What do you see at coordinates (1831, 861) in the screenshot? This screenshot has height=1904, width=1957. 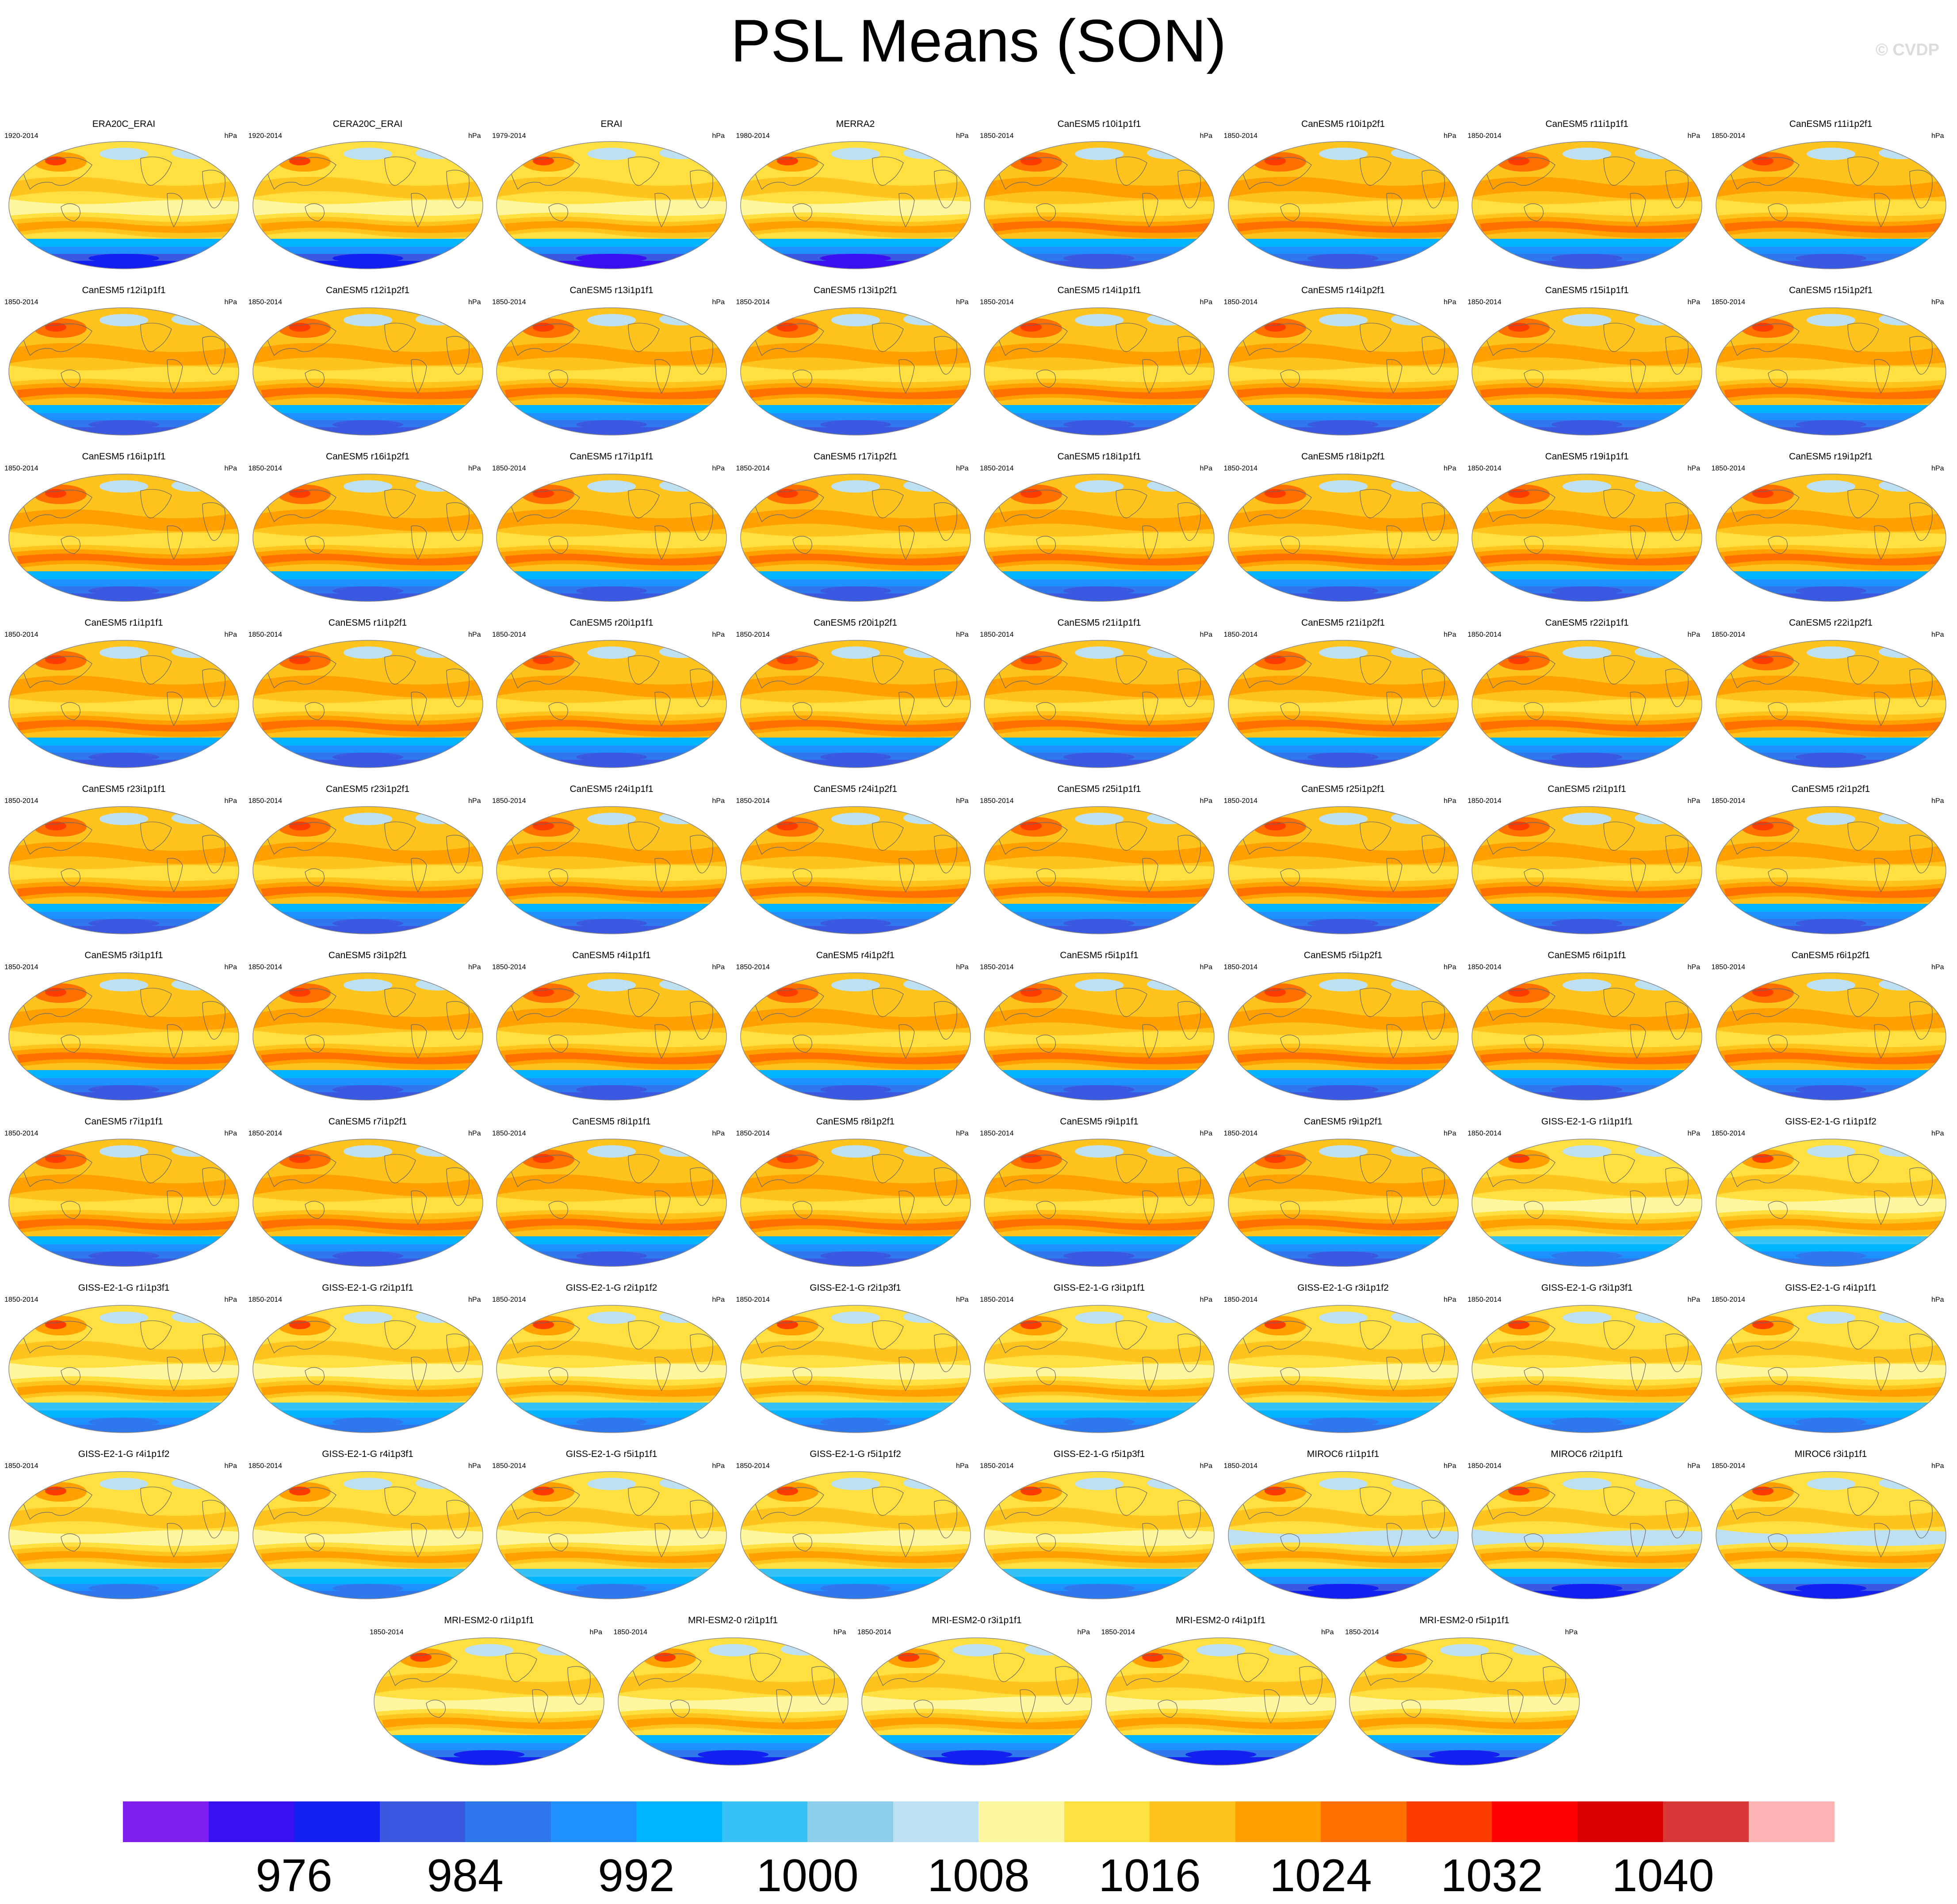 I see `map-panel: CanESM5 r2i1p2f1 1850-2014 hPa` at bounding box center [1831, 861].